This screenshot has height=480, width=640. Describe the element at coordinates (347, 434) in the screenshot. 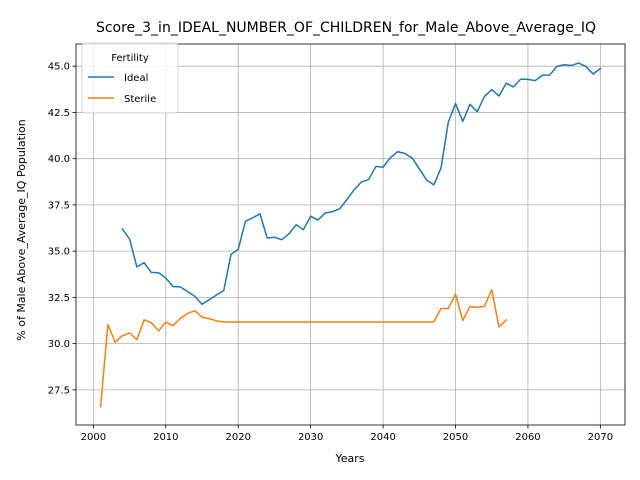

I see `x-axis-ticks: 2000 2010 2020 2030 2040 2050 2060 2070` at that location.